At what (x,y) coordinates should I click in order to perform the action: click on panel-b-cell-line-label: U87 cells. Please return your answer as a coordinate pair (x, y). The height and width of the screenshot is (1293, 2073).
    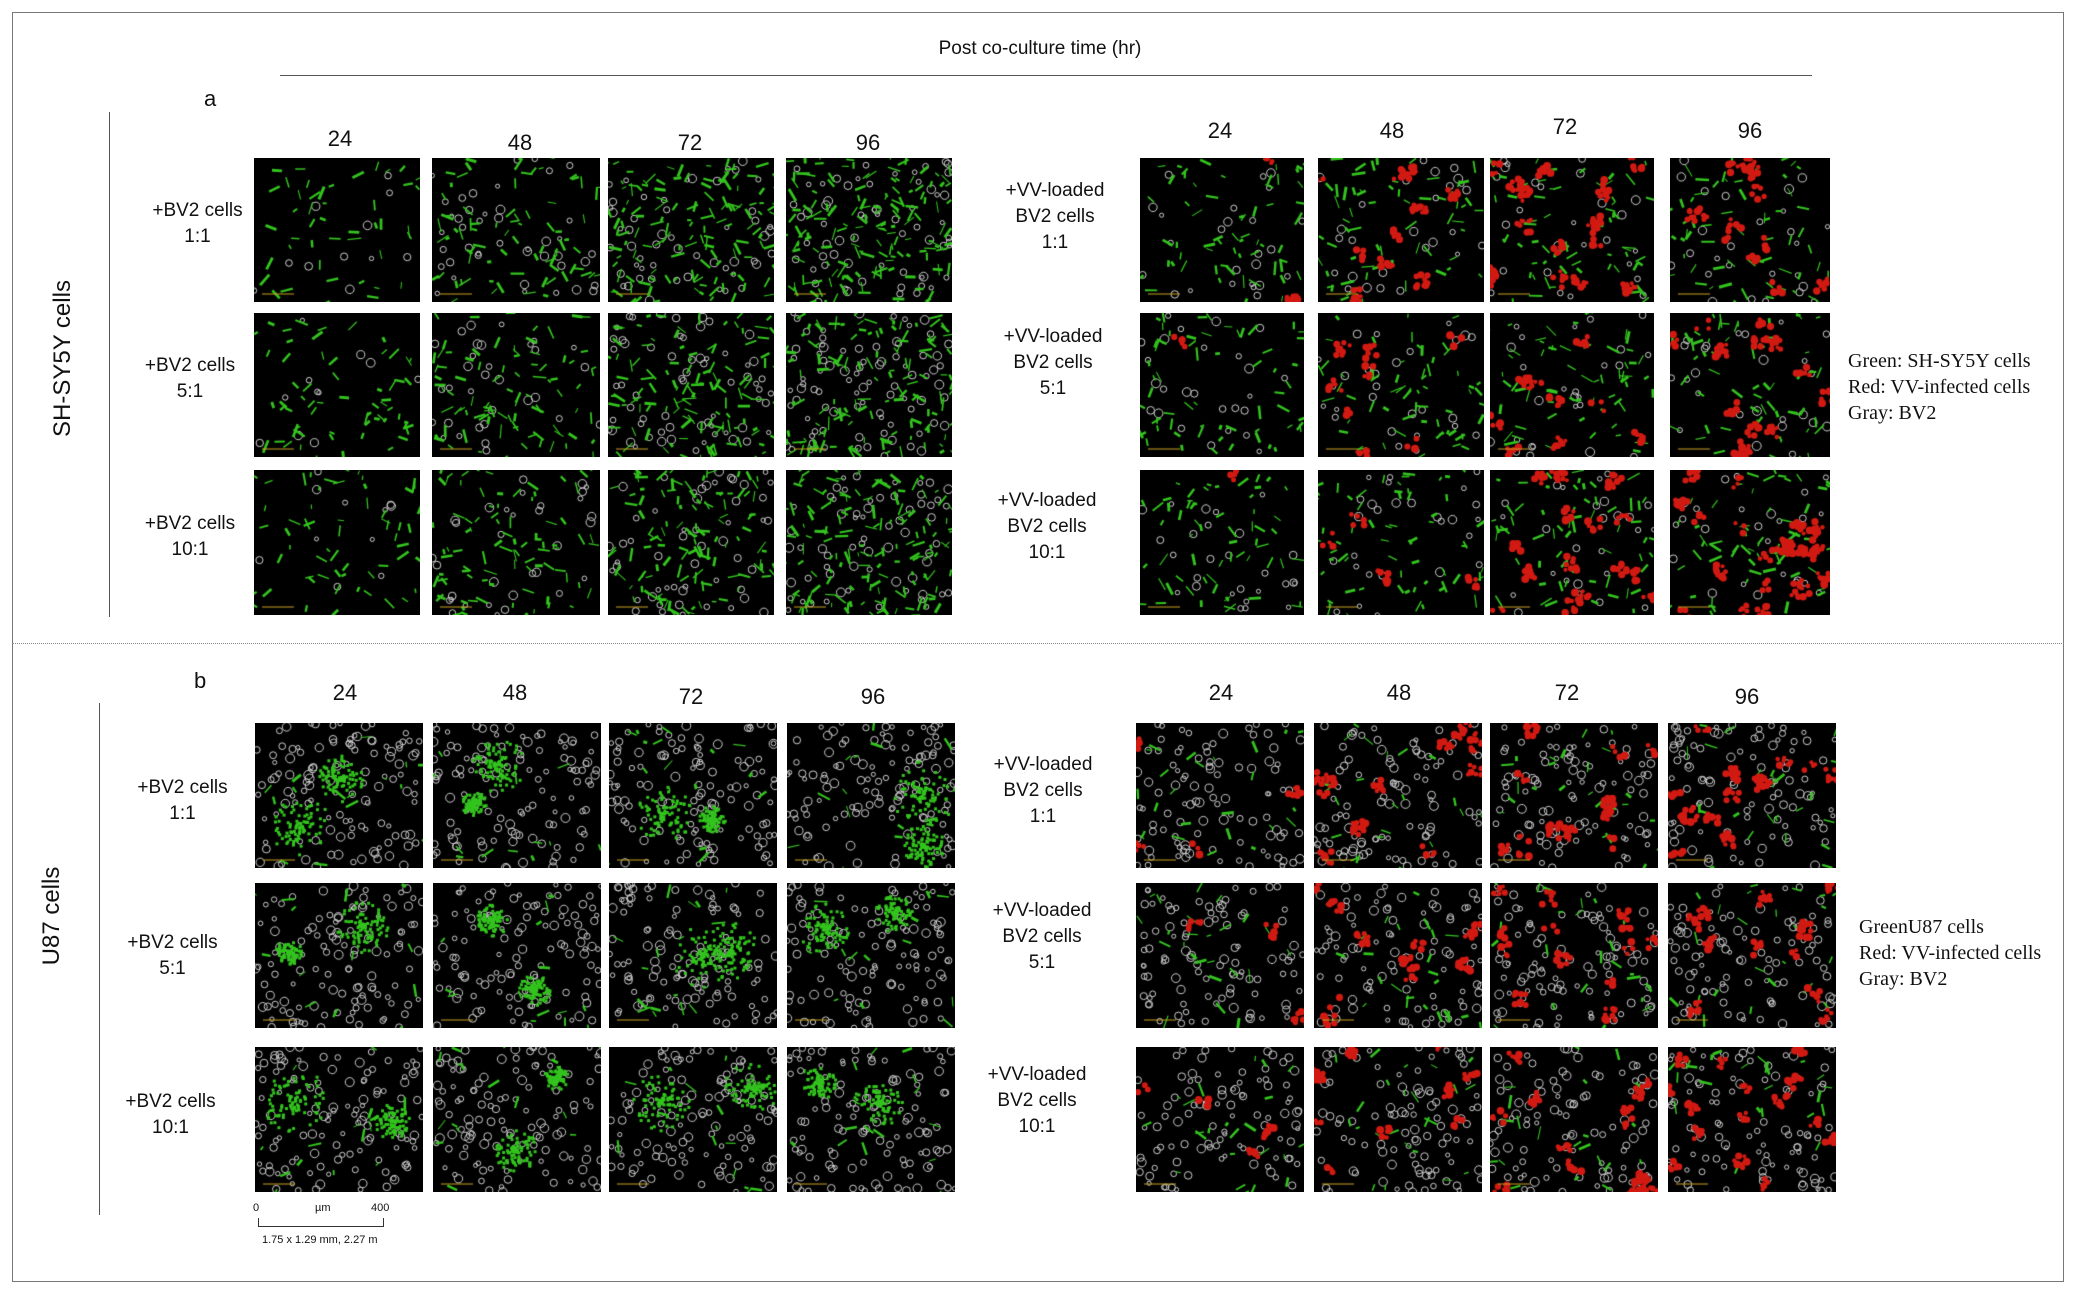
    Looking at the image, I should click on (51, 916).